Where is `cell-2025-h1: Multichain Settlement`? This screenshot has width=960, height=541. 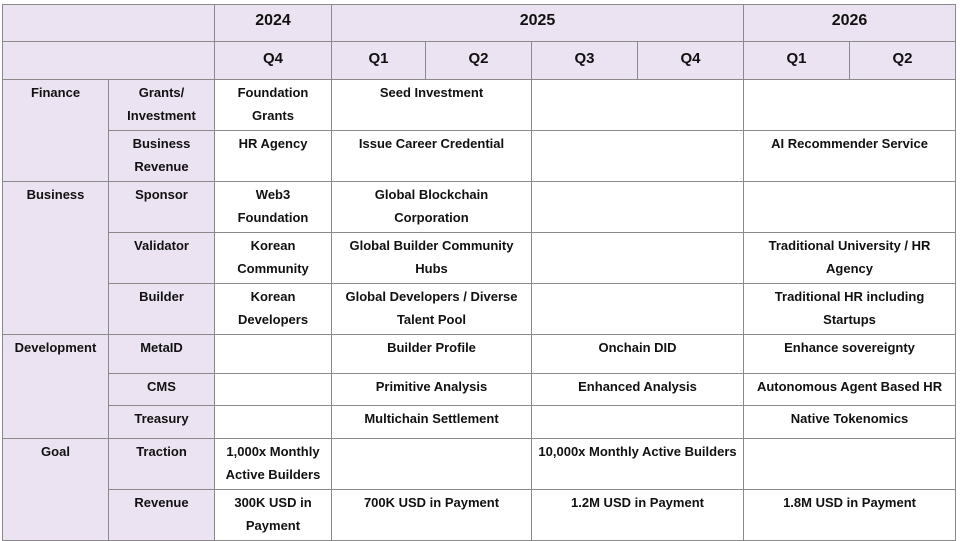 cell-2025-h1: Multichain Settlement is located at coordinates (431, 422).